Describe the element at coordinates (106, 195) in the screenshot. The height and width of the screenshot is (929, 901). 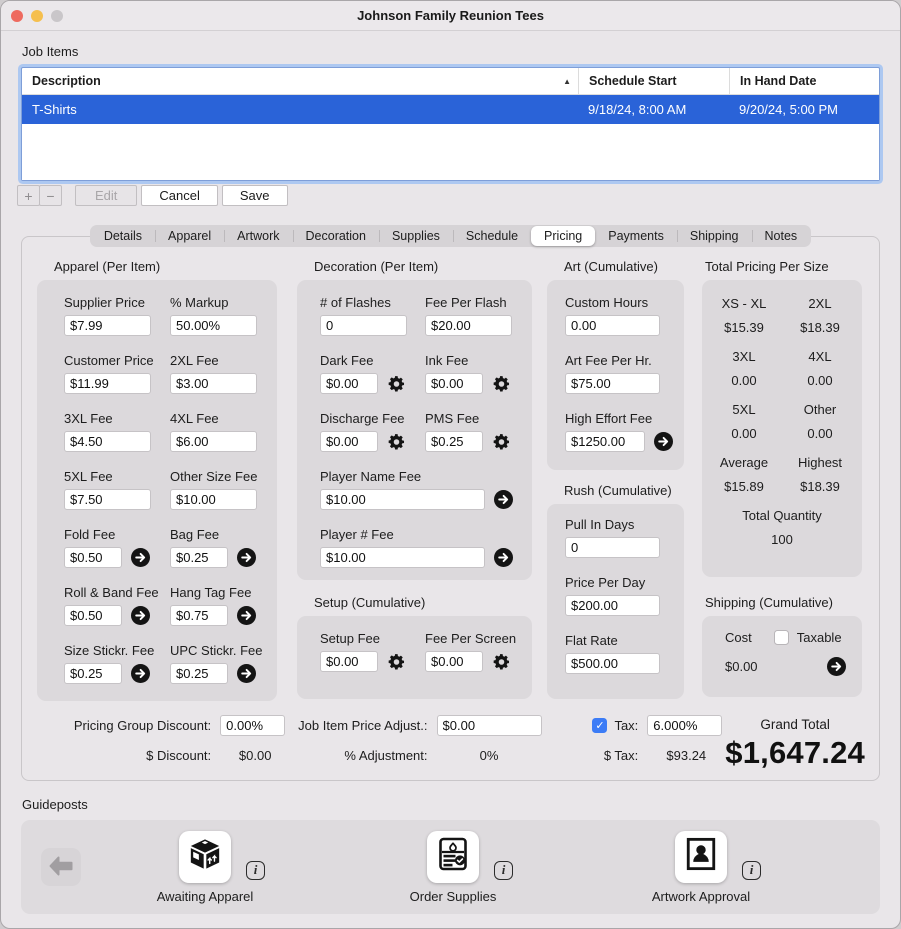
I see `edit-button: Edit` at that location.